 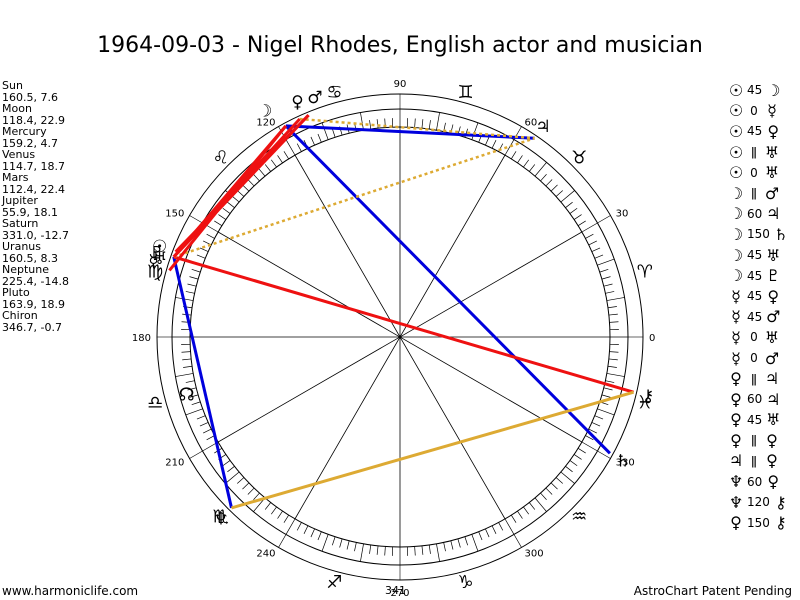 I want to click on website-link: www.harmoniclife.com, so click(x=70, y=591).